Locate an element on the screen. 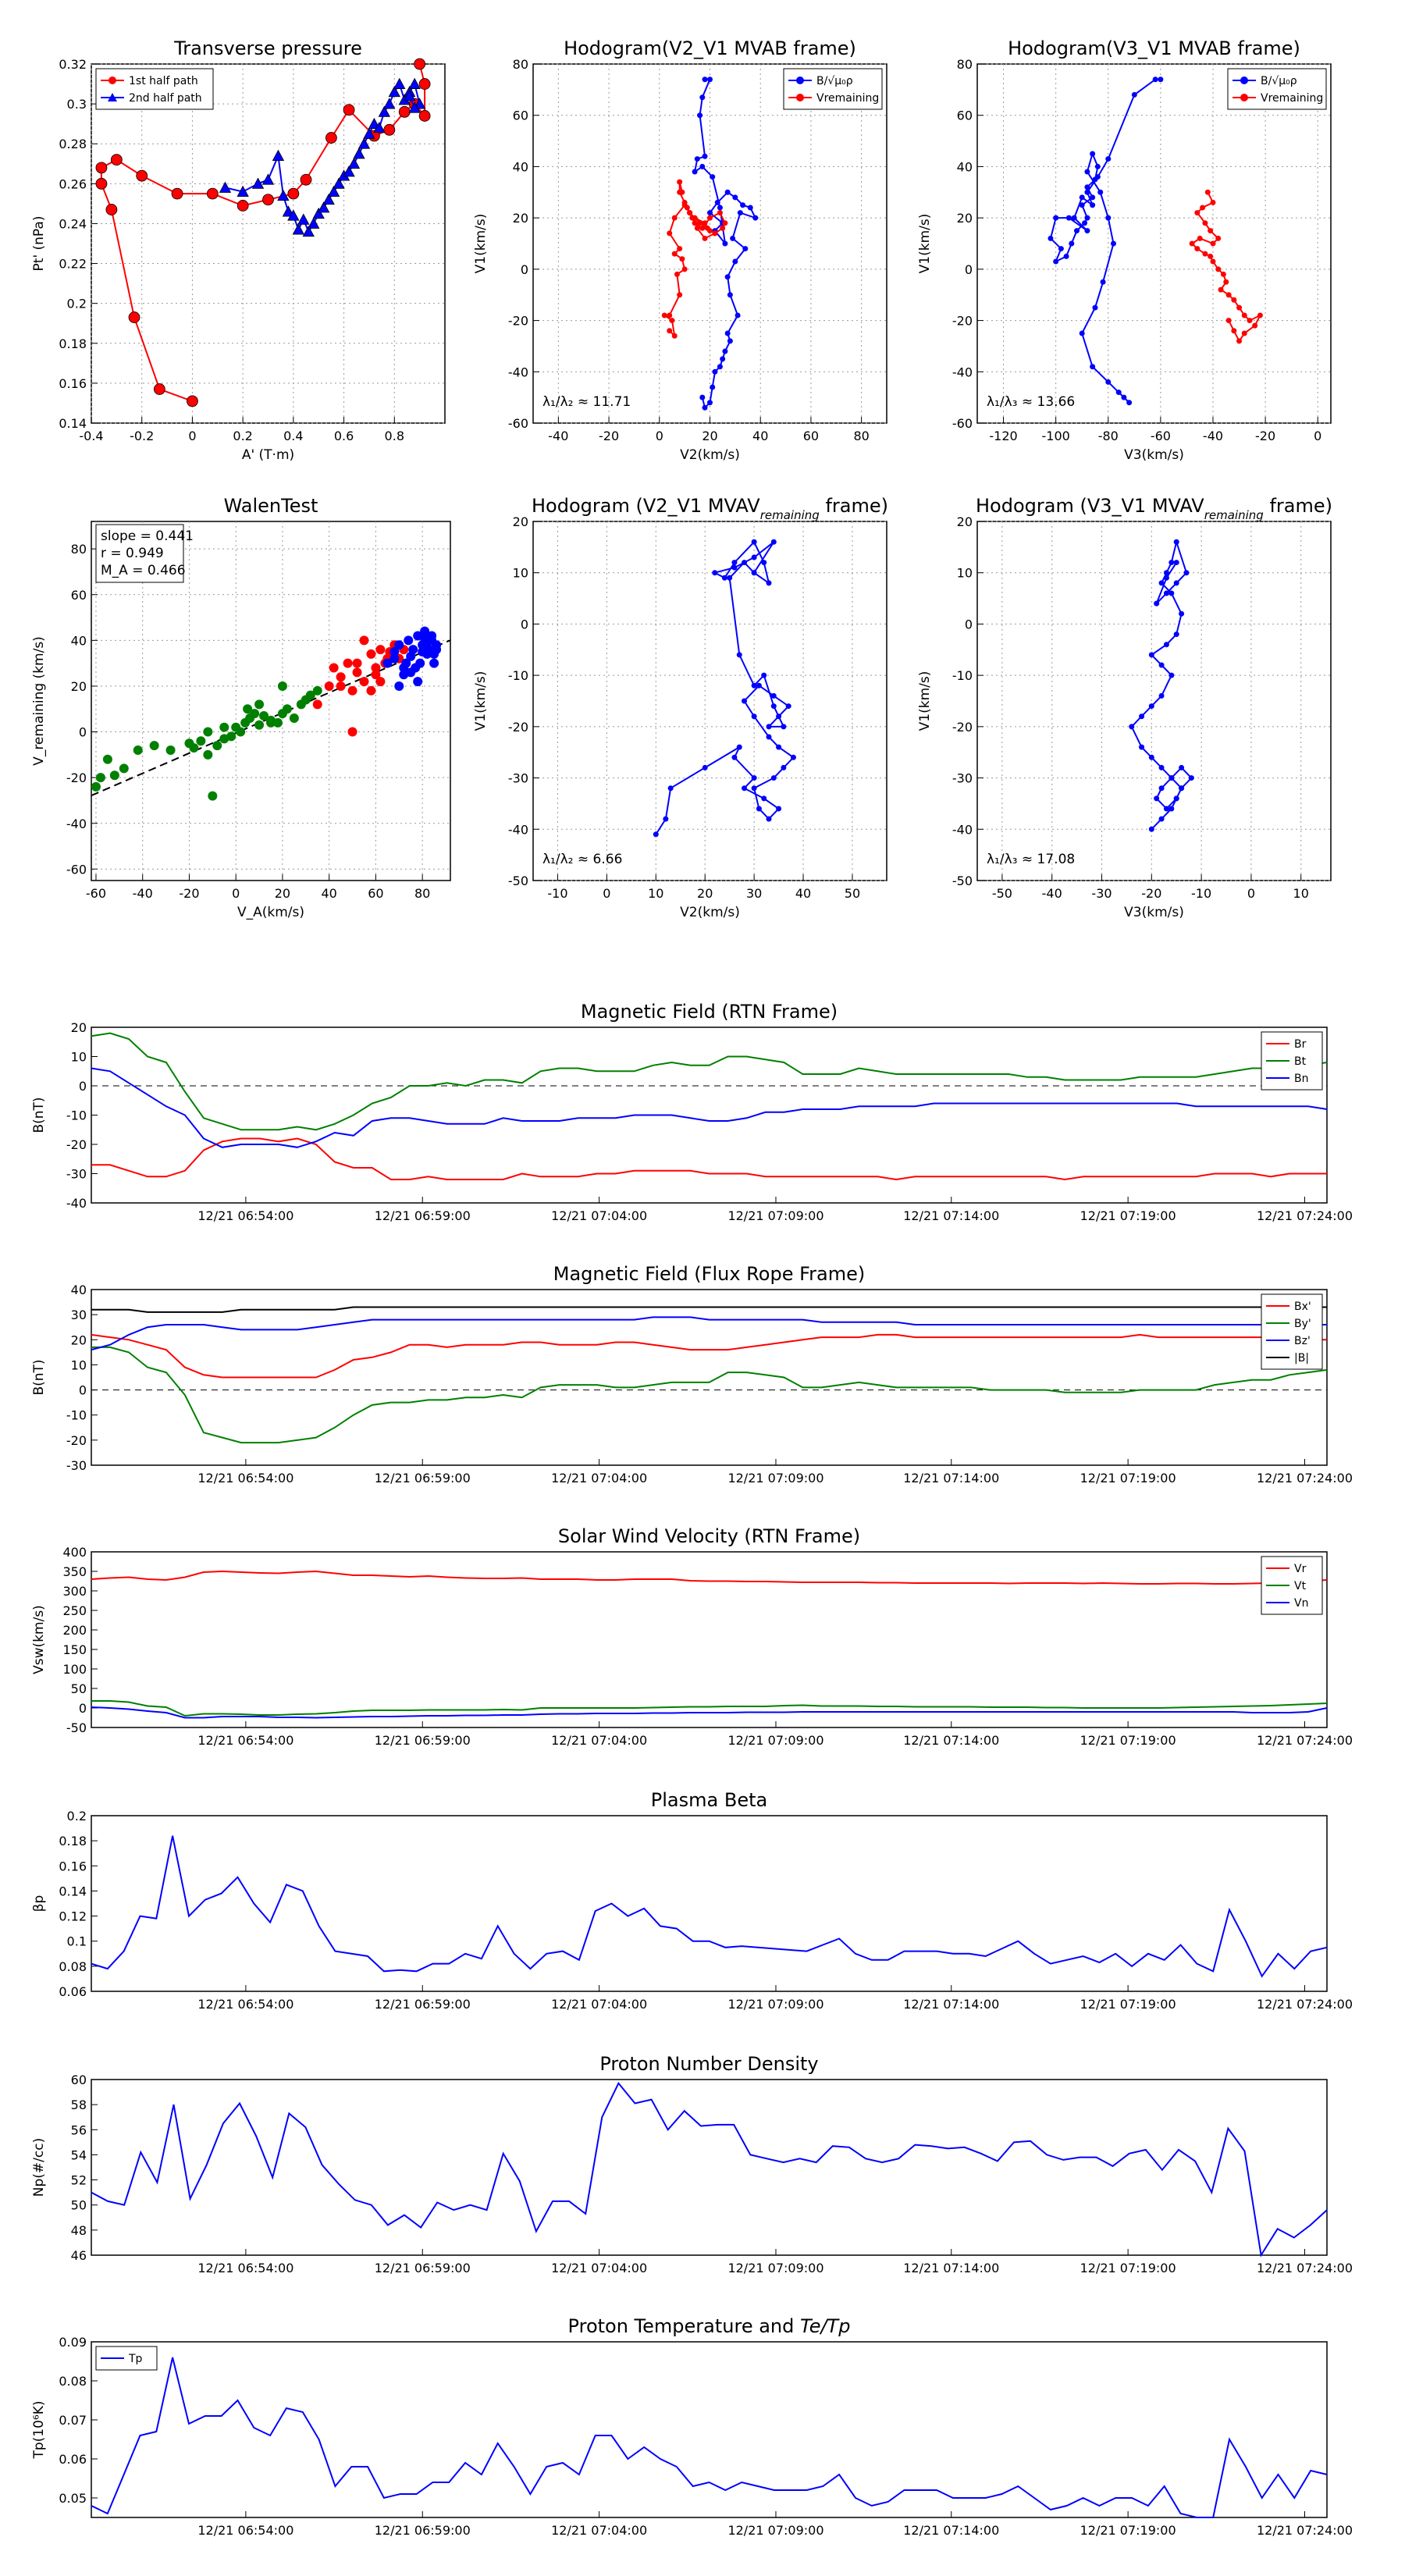  y-tick-label: 200 is located at coordinates (74, 1630).